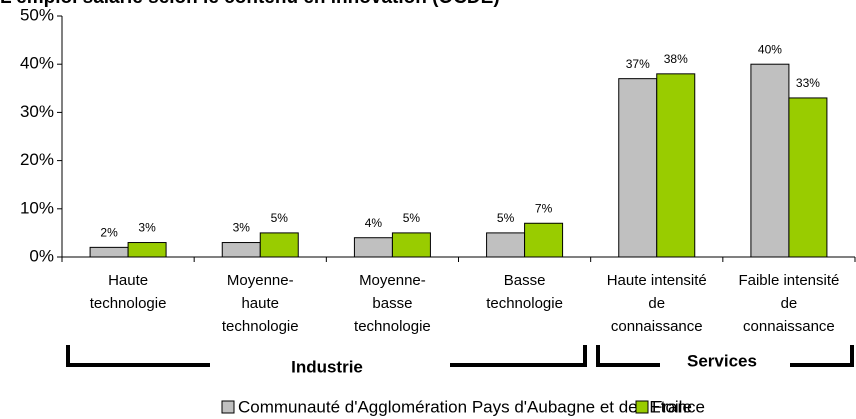 This screenshot has width=856, height=419. Describe the element at coordinates (392, 303) in the screenshot. I see `x-tick-label: basse` at that location.